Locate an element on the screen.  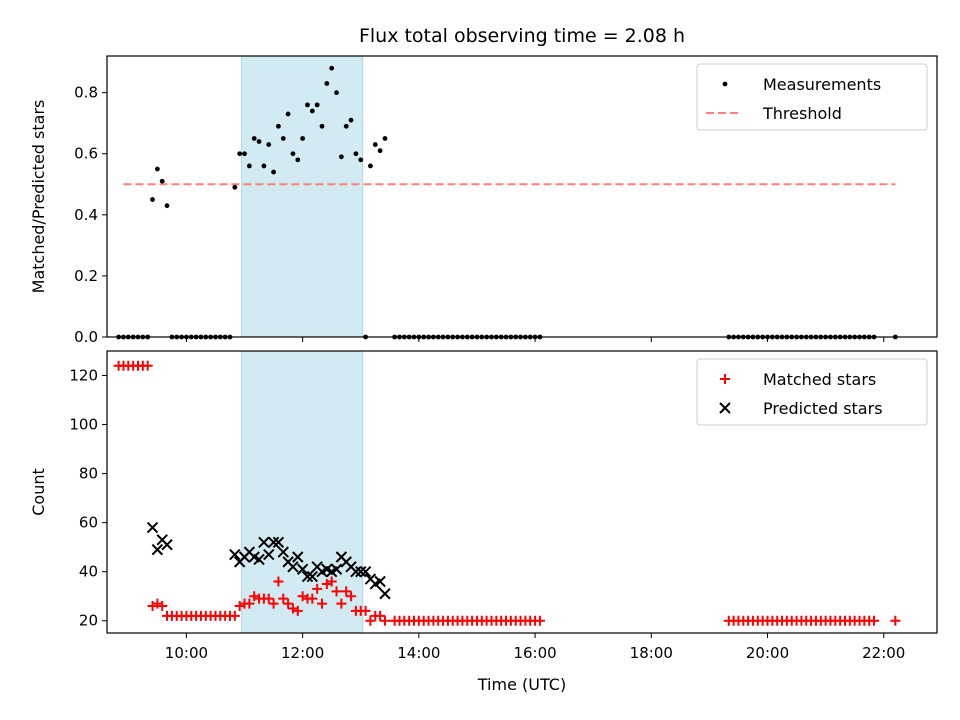
y-tick-label: 60 is located at coordinates (88, 523).